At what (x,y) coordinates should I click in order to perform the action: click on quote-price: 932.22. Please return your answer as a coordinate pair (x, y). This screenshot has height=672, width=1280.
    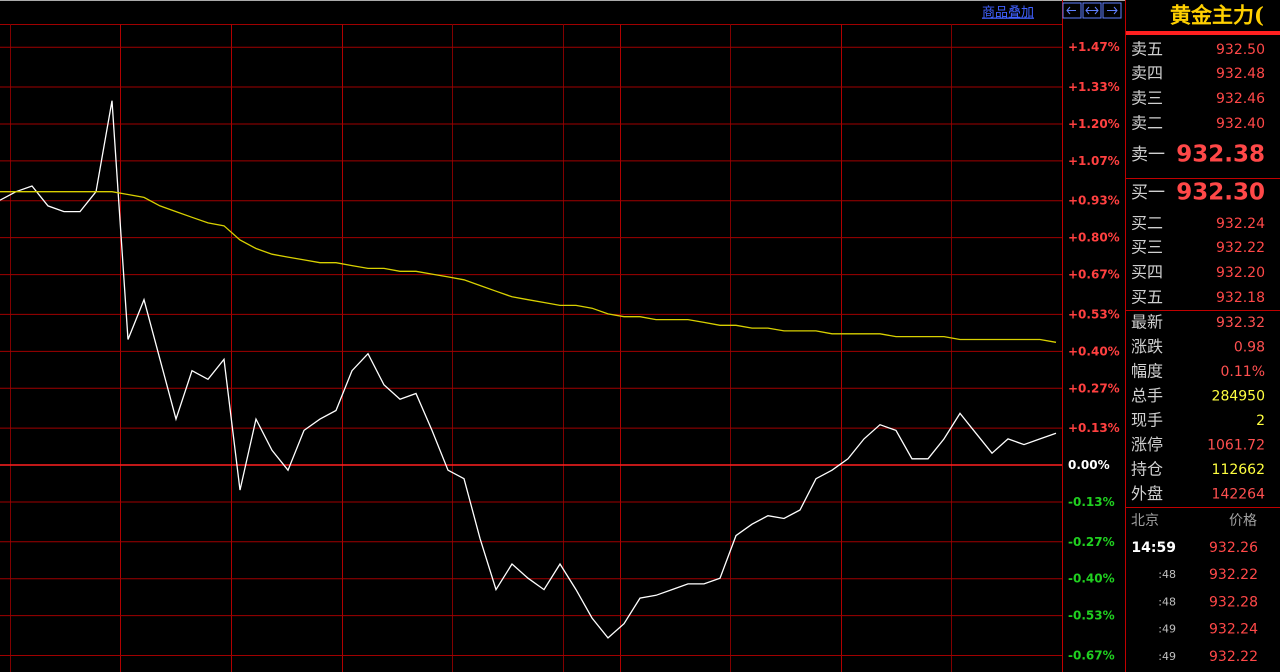
    Looking at the image, I should click on (1240, 248).